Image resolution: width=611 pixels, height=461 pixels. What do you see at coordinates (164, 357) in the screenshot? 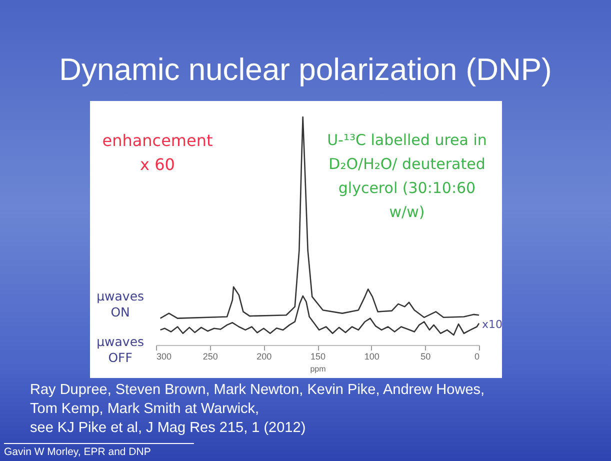
I see `x-tick-label: 300` at bounding box center [164, 357].